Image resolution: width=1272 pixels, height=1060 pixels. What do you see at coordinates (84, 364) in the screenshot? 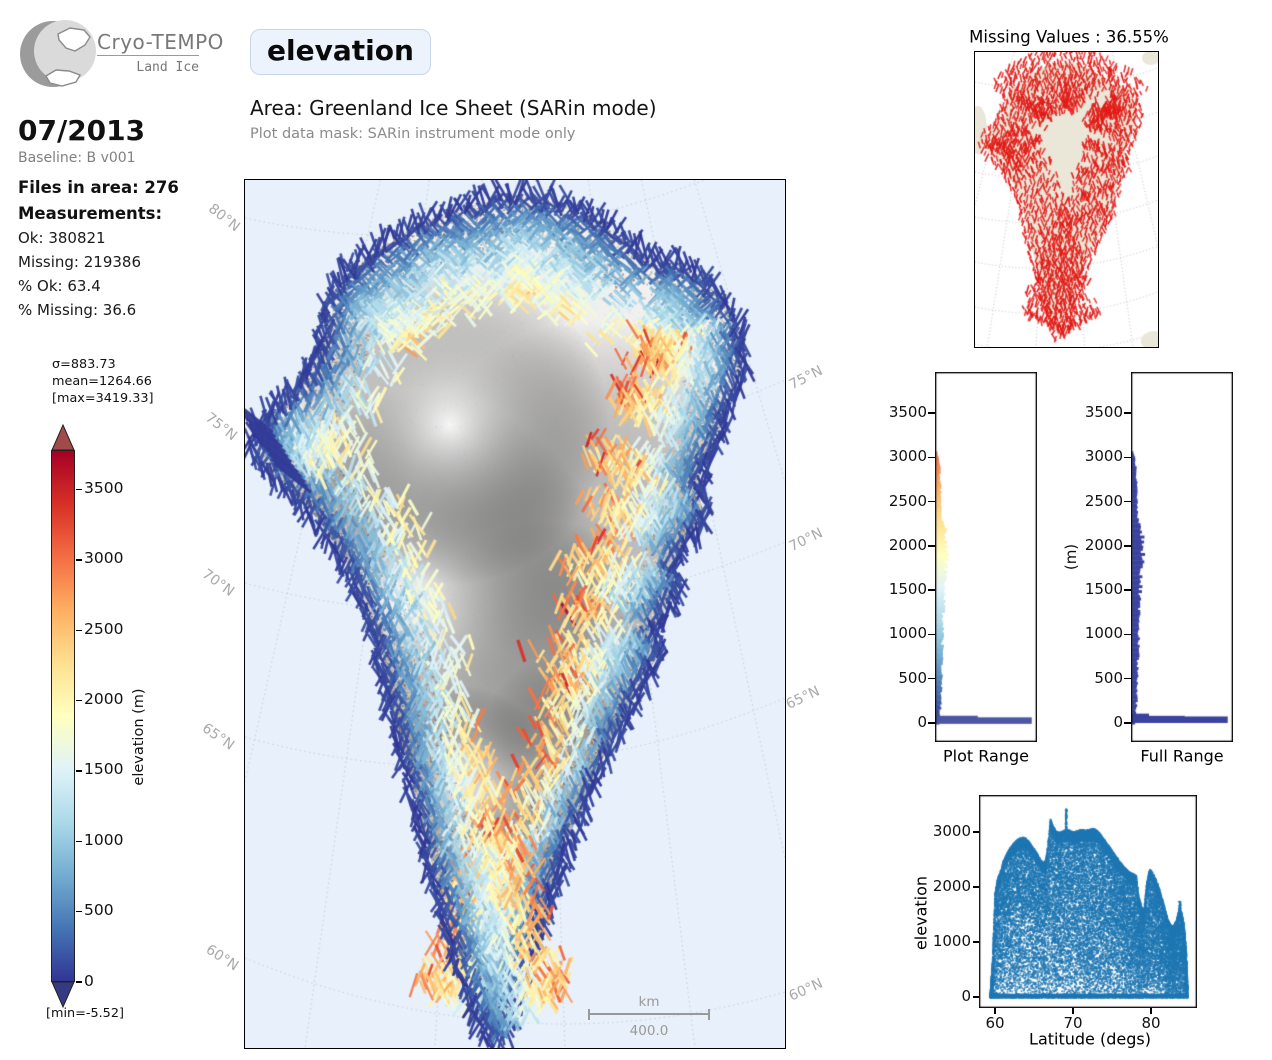
I see `sigma-value: σ=883.73` at bounding box center [84, 364].